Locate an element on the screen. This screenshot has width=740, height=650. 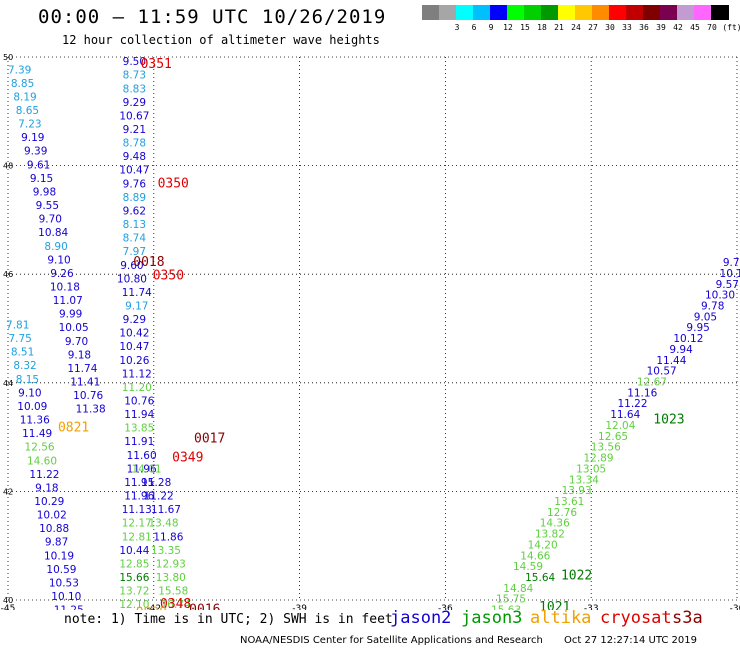
wave-height-value: 9.05 is located at coordinates (705, 317).